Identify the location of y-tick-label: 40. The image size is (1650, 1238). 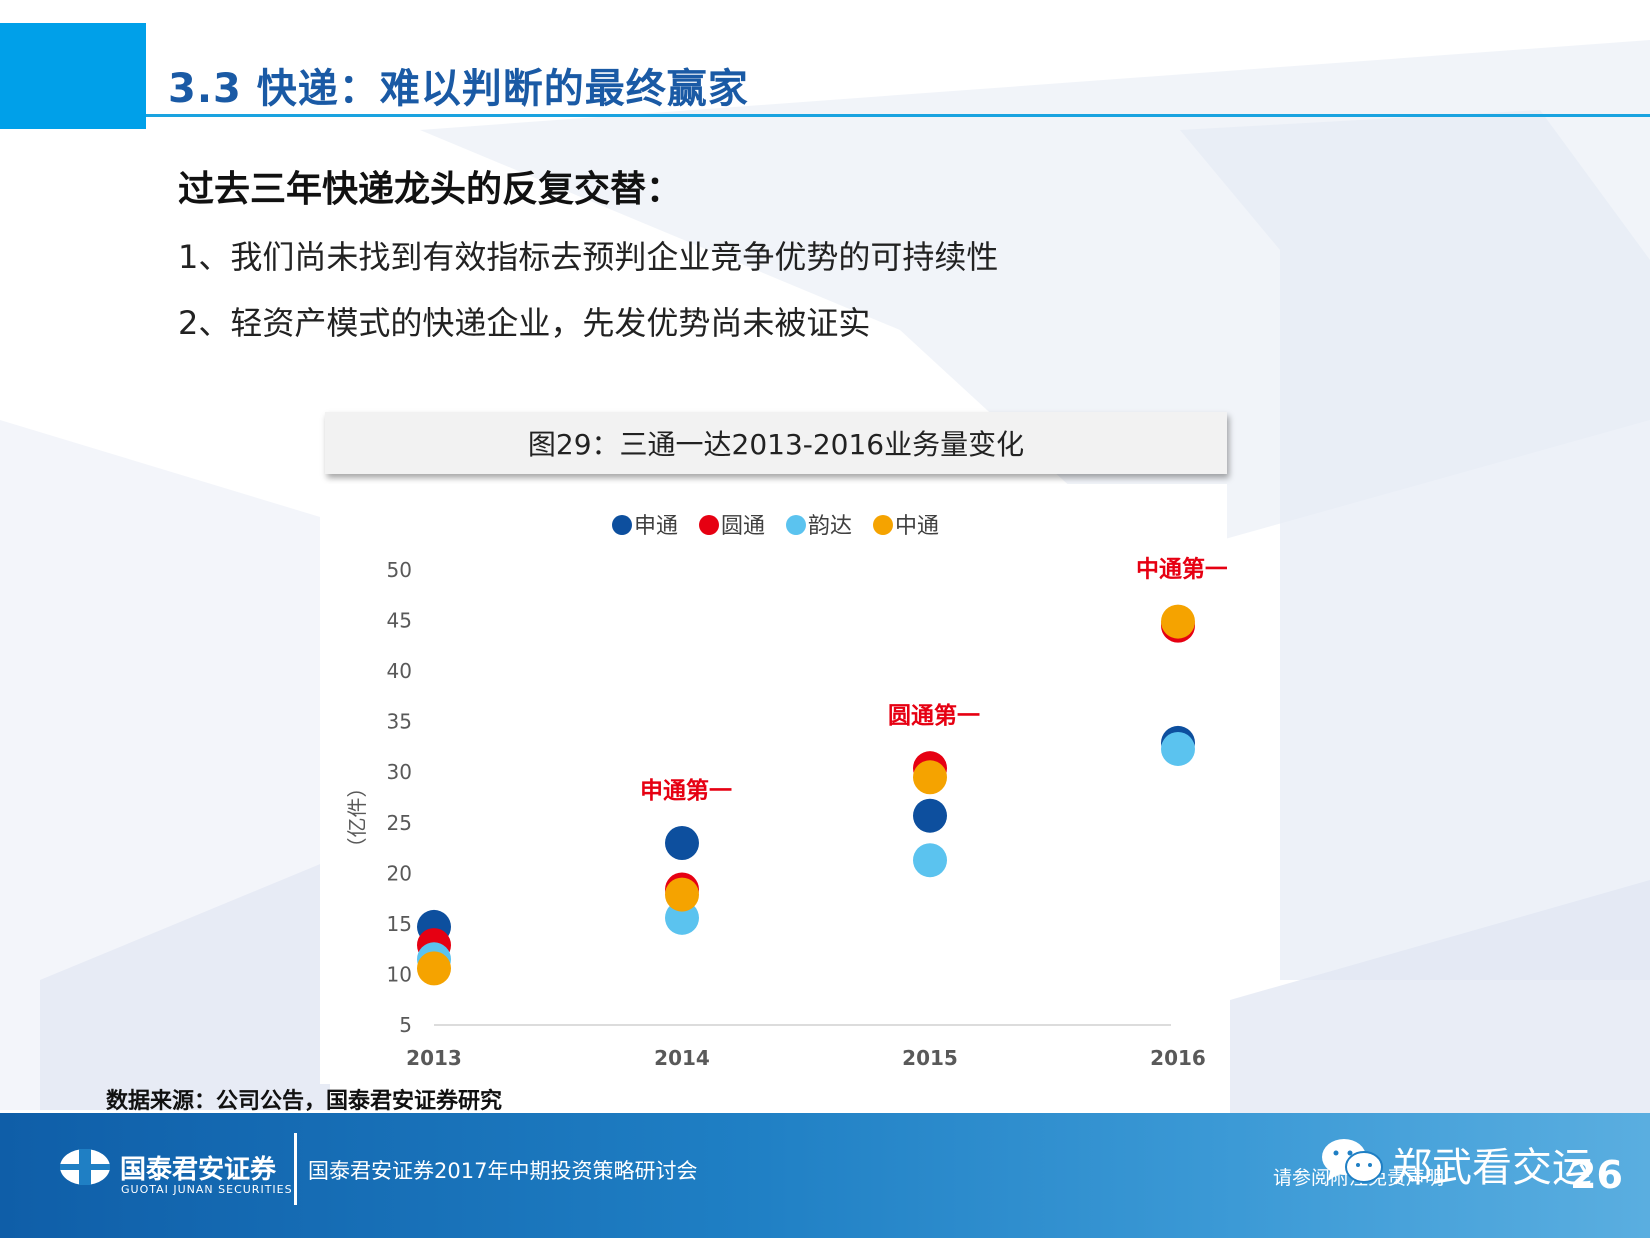
(399, 671).